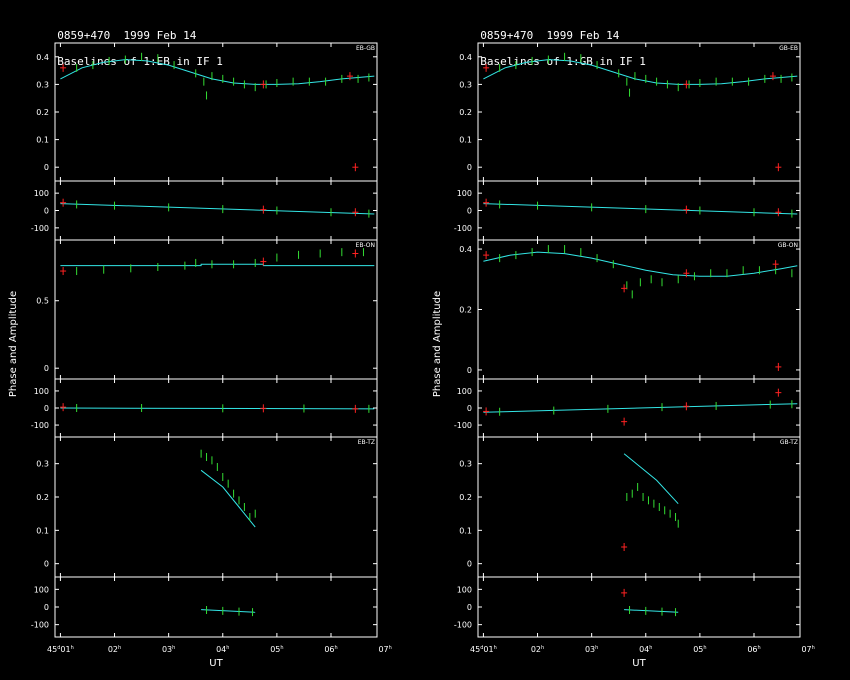 The image size is (850, 680). I want to click on left-eb-tz-amplitude-baseline-label: EB-TZ, so click(366, 442).